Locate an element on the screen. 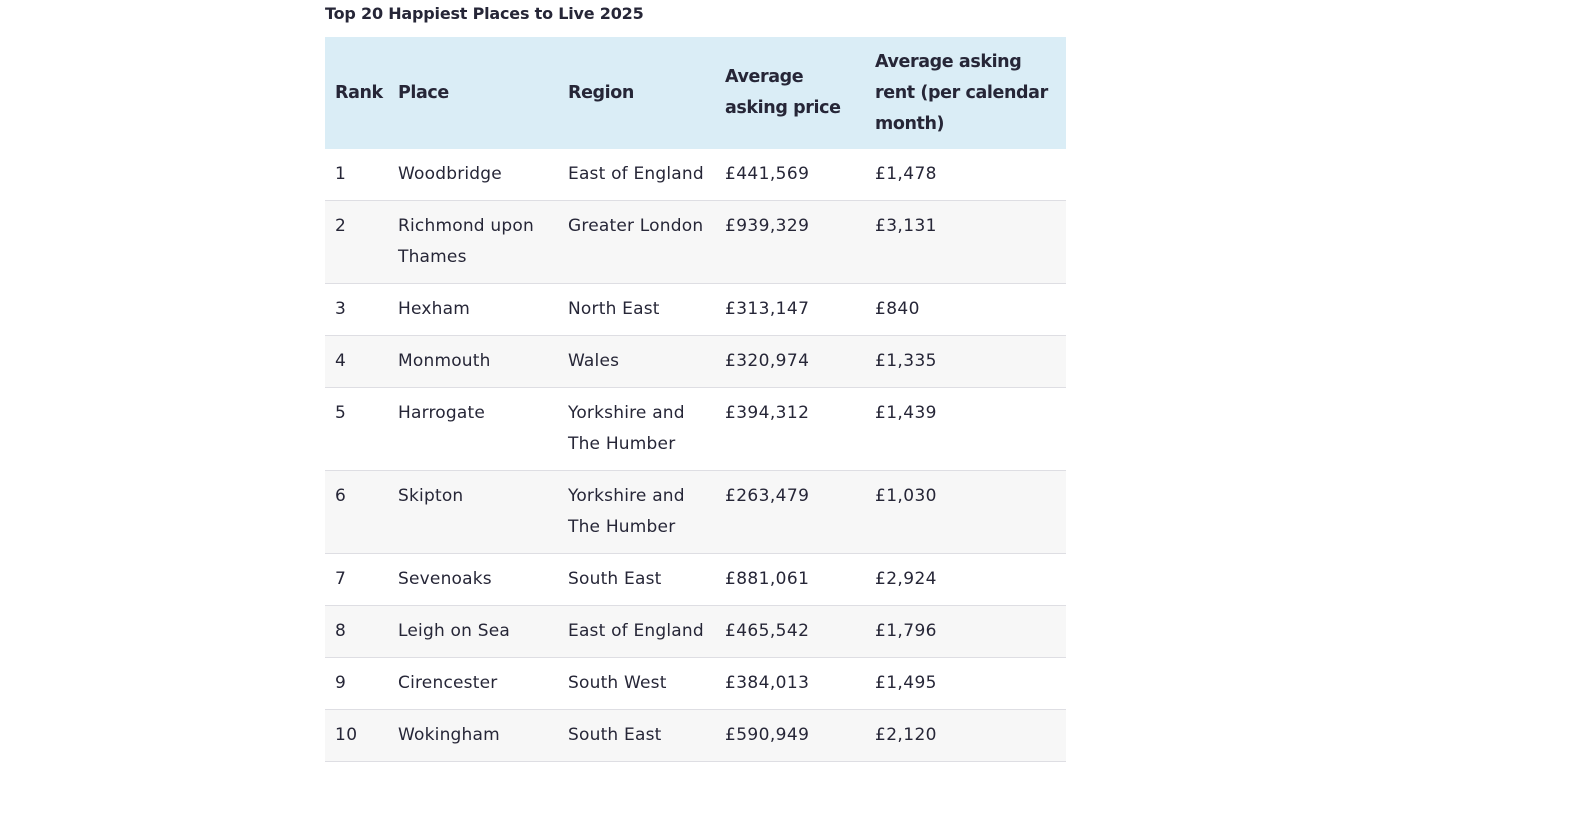  table-row: 10 Wokingham South East £590,949 £2,120 is located at coordinates (695, 735).